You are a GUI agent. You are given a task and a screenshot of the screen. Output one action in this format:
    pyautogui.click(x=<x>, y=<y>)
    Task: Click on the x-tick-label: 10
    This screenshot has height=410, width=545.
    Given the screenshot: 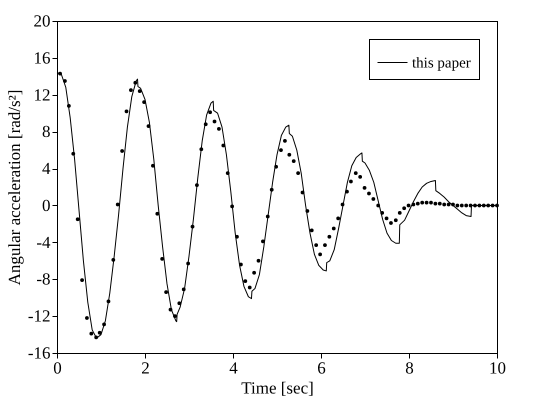 What is the action you would take?
    pyautogui.click(x=497, y=368)
    